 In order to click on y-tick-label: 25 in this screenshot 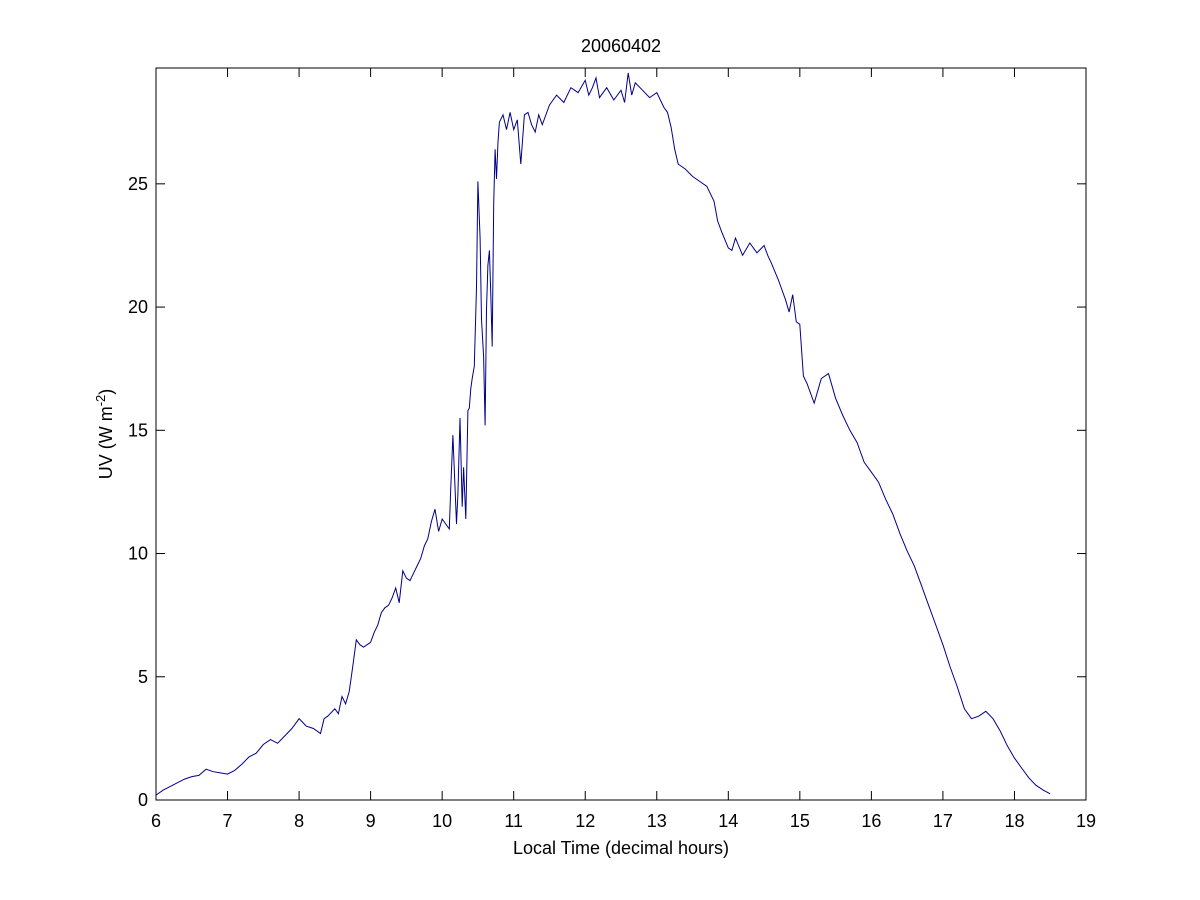, I will do `click(138, 184)`.